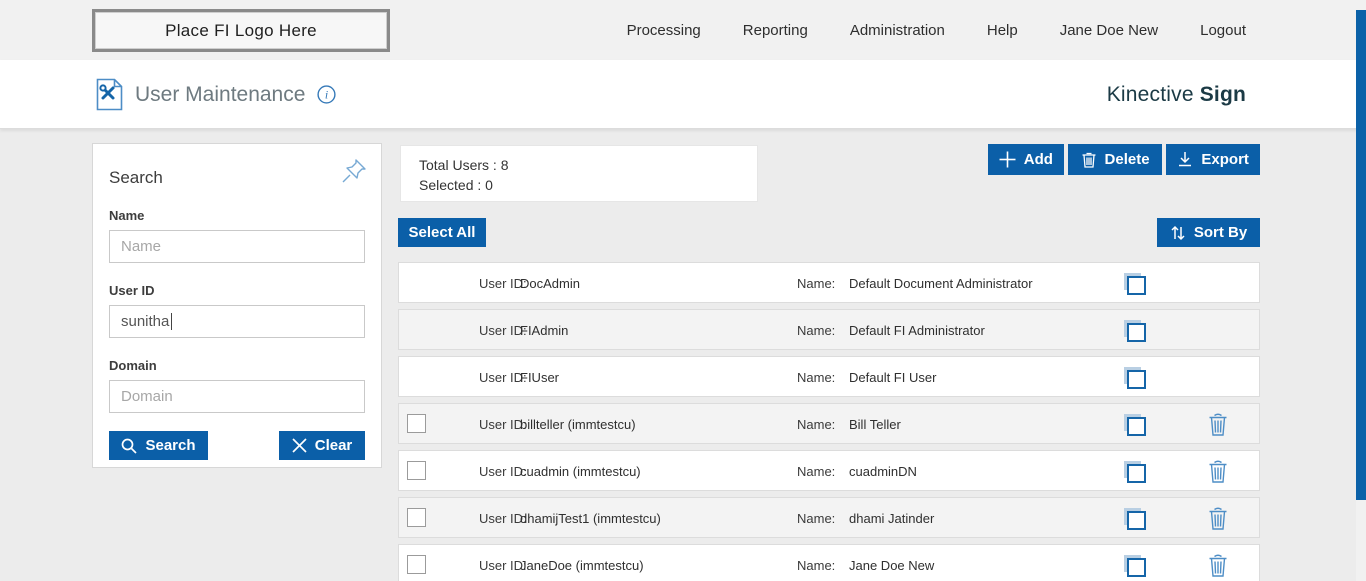  What do you see at coordinates (1026, 159) in the screenshot?
I see `add-button: Add` at bounding box center [1026, 159].